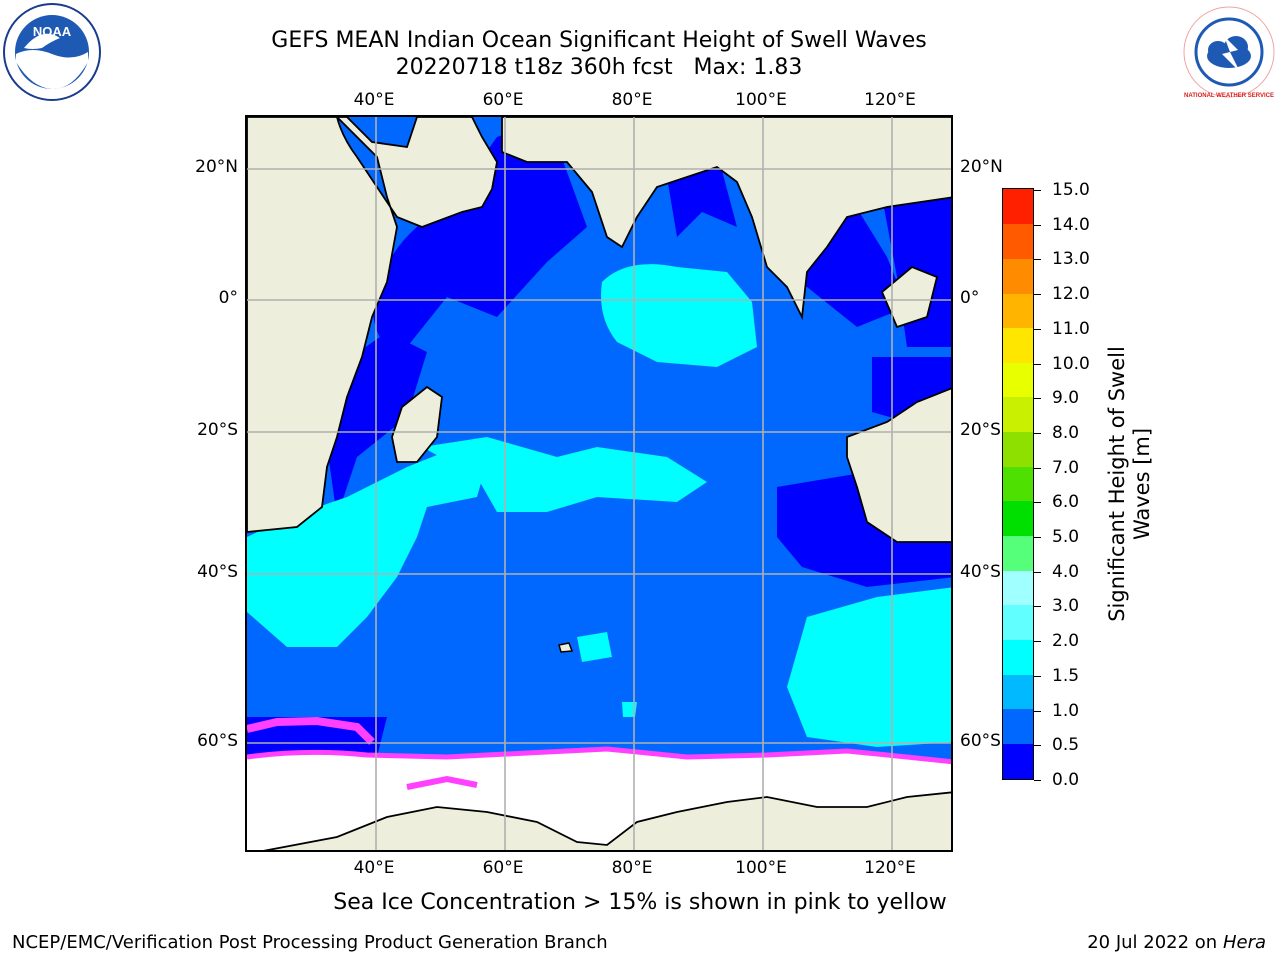 Image resolution: width=1280 pixels, height=960 pixels. Describe the element at coordinates (1066, 432) in the screenshot. I see `colorbar-tick-label: 8.0` at that location.